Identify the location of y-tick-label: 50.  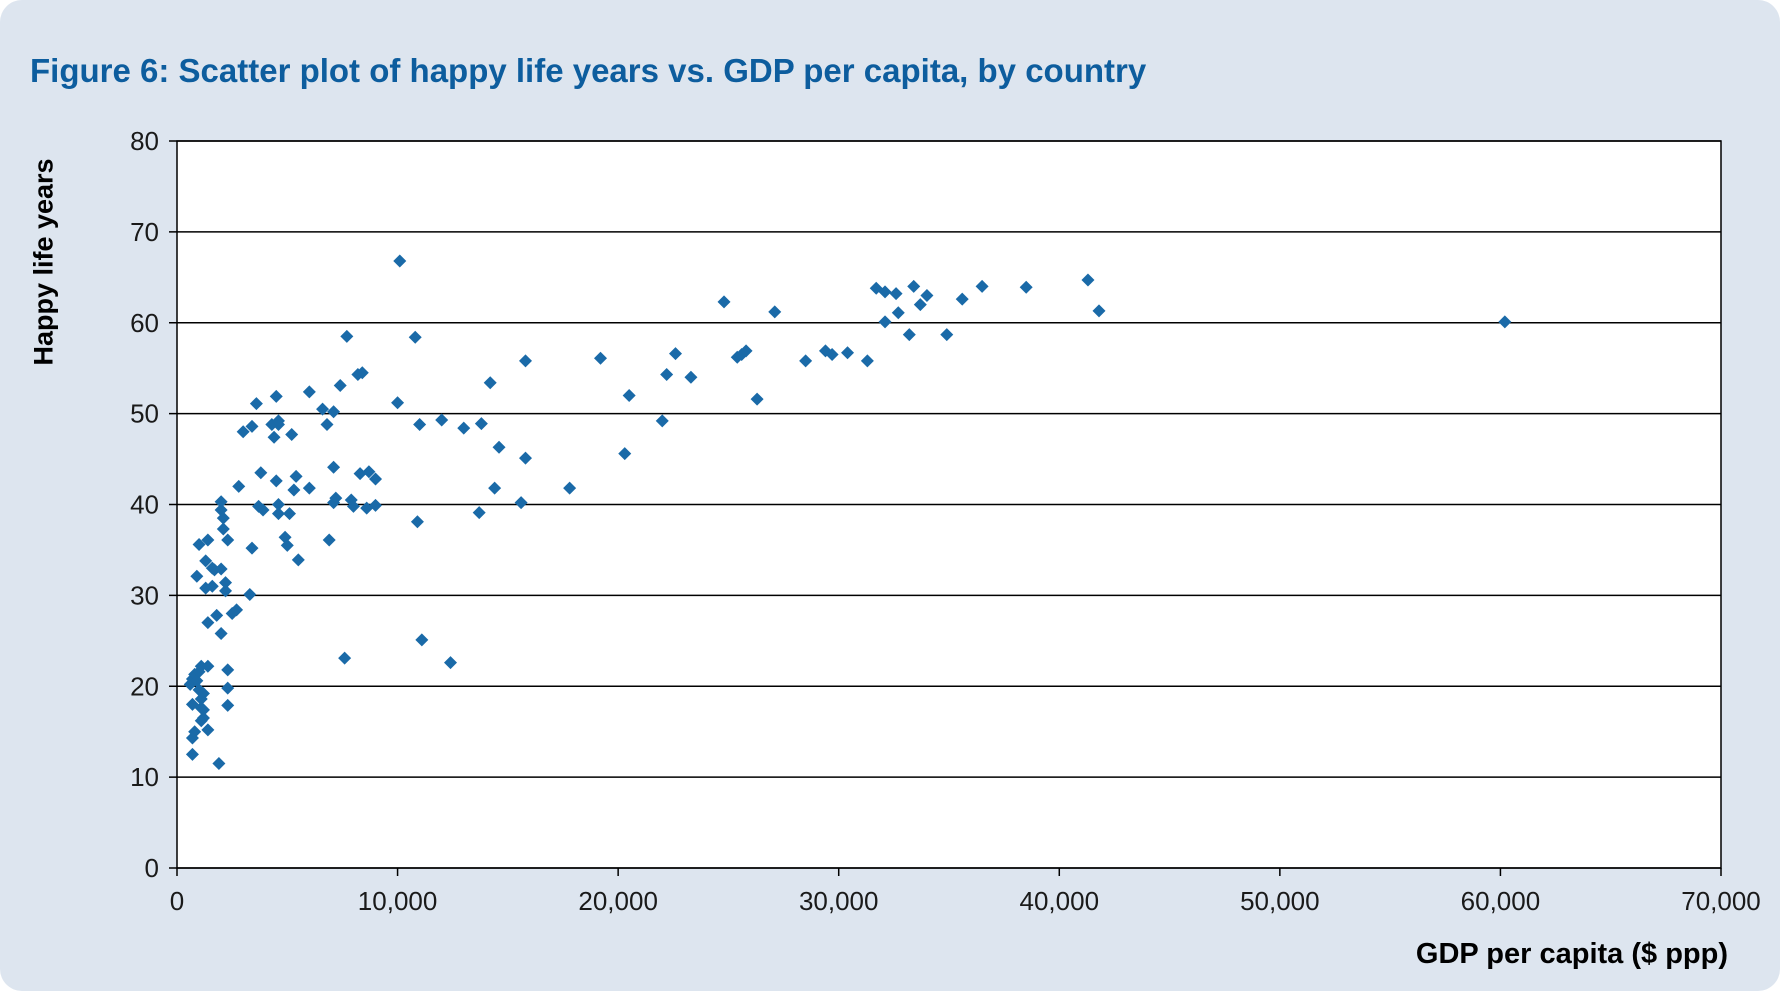
(144, 414).